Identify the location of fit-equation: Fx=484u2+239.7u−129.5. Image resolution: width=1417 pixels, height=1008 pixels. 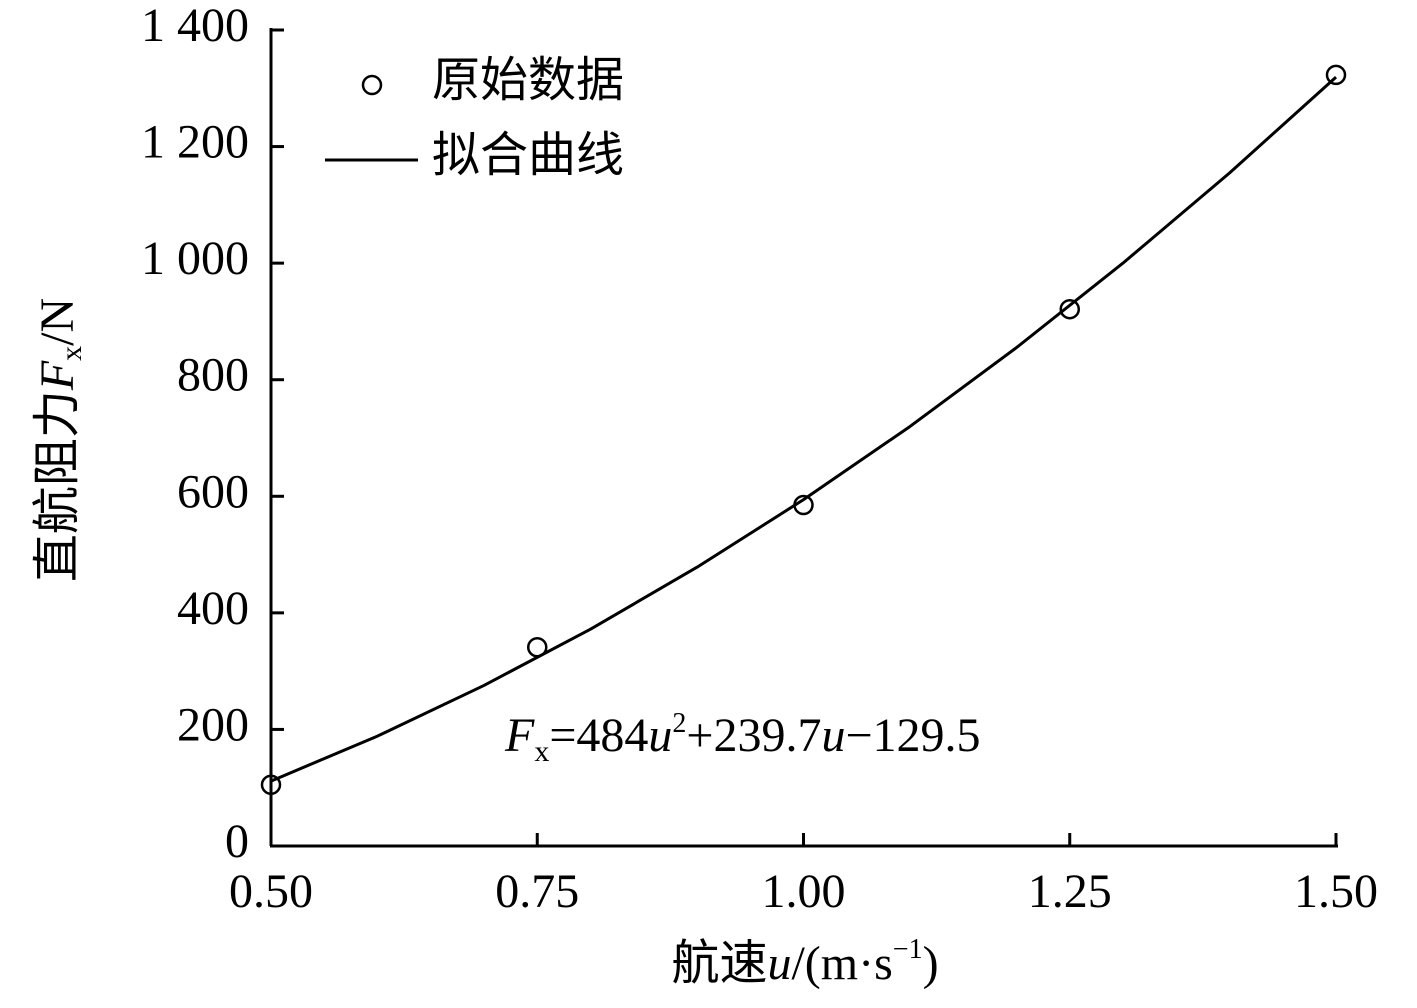
(742, 737).